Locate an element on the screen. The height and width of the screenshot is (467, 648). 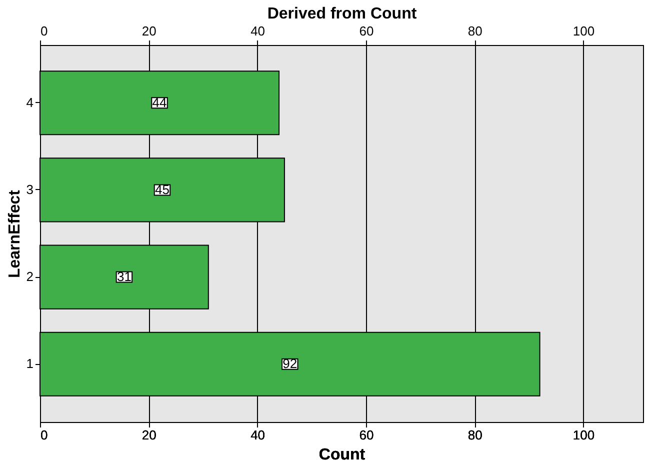
x-tick-label: 40 is located at coordinates (258, 435).